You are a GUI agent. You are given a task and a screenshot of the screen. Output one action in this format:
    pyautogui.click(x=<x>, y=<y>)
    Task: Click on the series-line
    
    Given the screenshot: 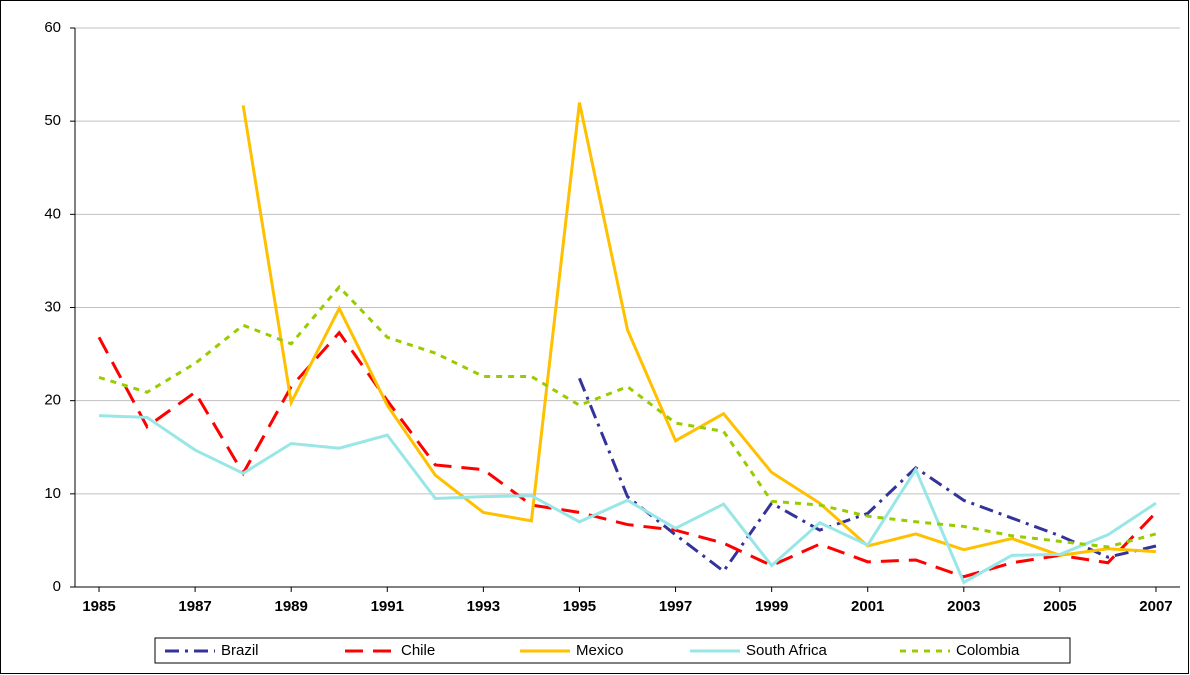 What is the action you would take?
    pyautogui.click(x=867, y=475)
    